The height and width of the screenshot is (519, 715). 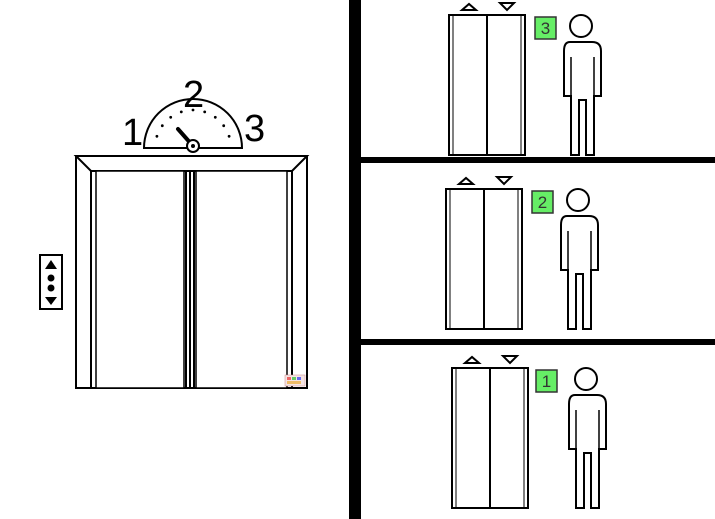 I want to click on call-button-panel, so click(x=51, y=282).